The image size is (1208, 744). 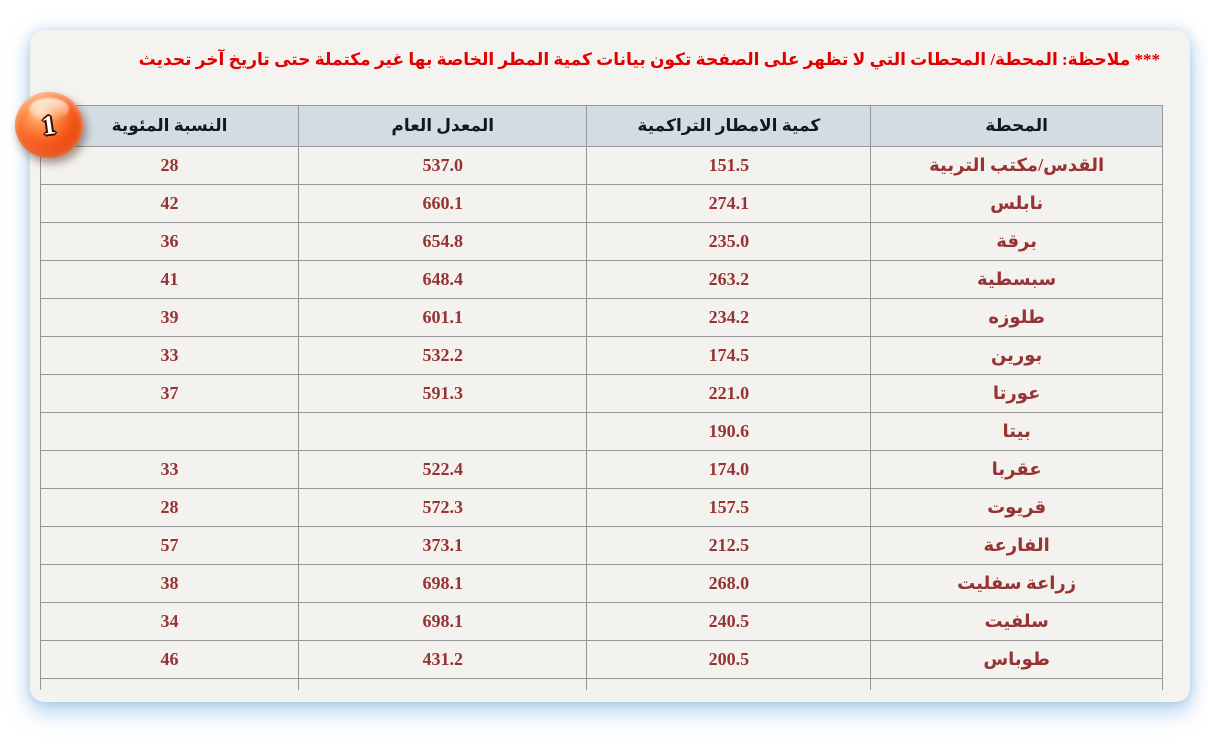 I want to click on cell-average: 660.1, so click(x=443, y=203).